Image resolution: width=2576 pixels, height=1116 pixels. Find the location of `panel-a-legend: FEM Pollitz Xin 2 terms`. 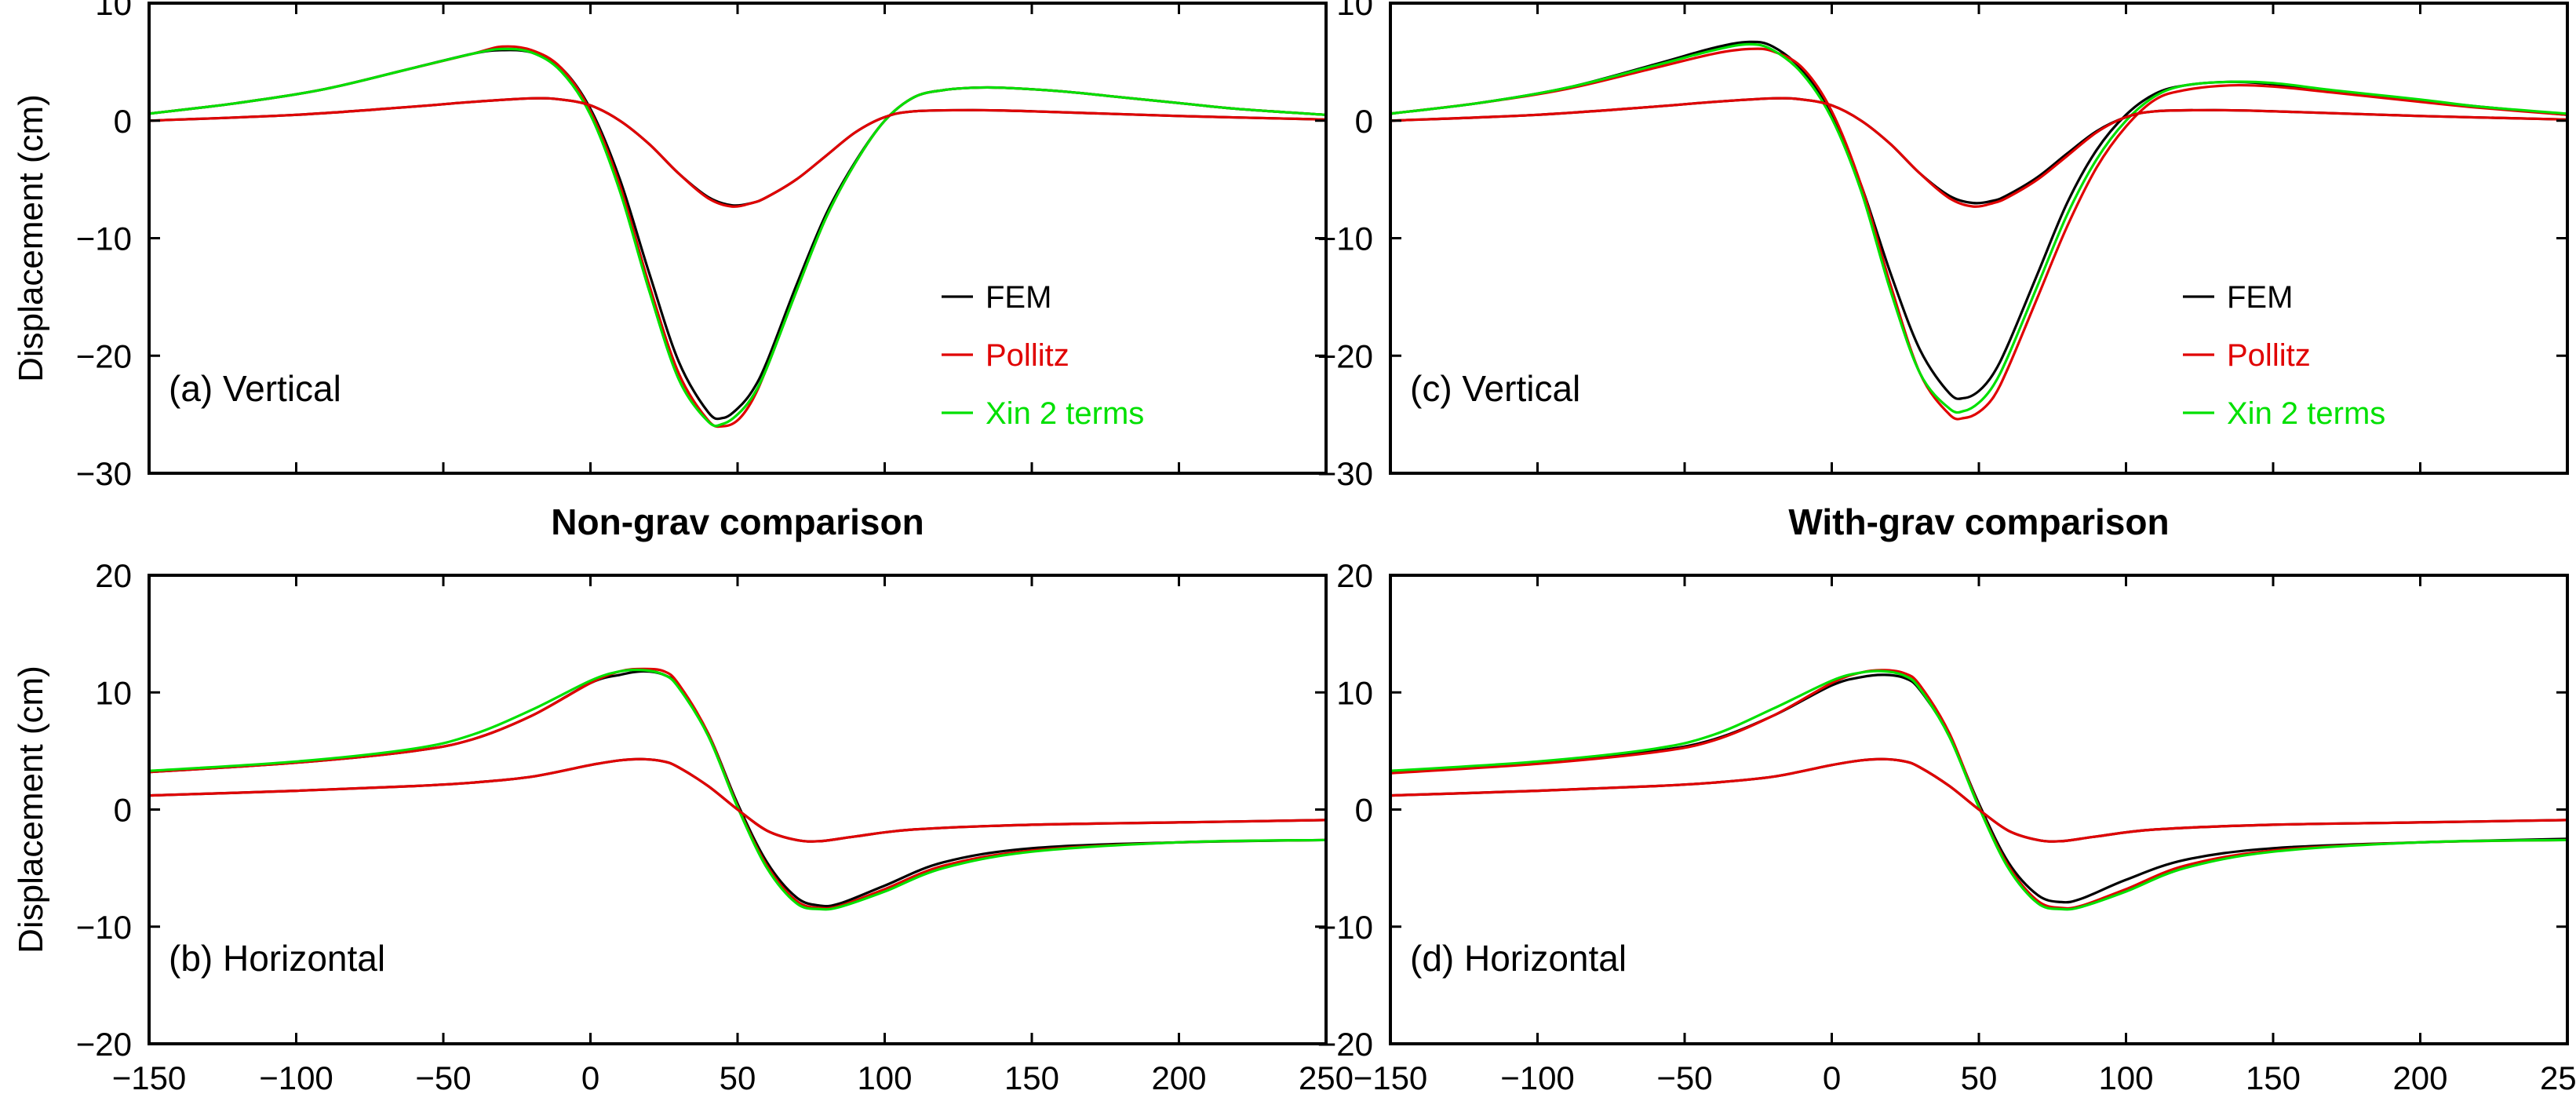

panel-a-legend: FEM Pollitz Xin 2 terms is located at coordinates (1043, 355).